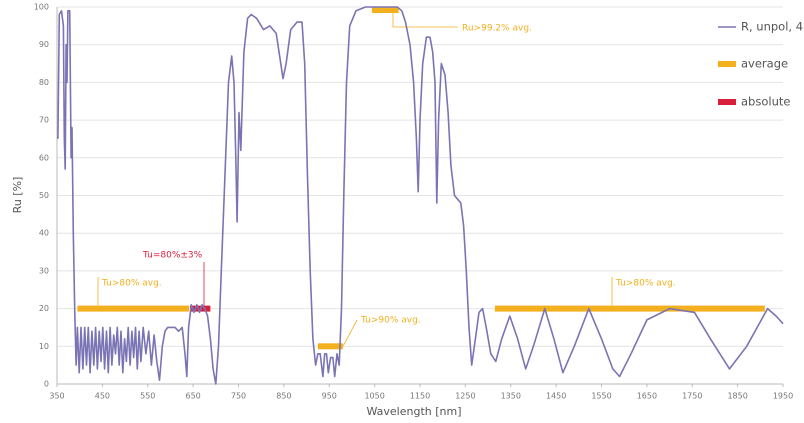  I want to click on x-tick-label: 1050, so click(374, 396).